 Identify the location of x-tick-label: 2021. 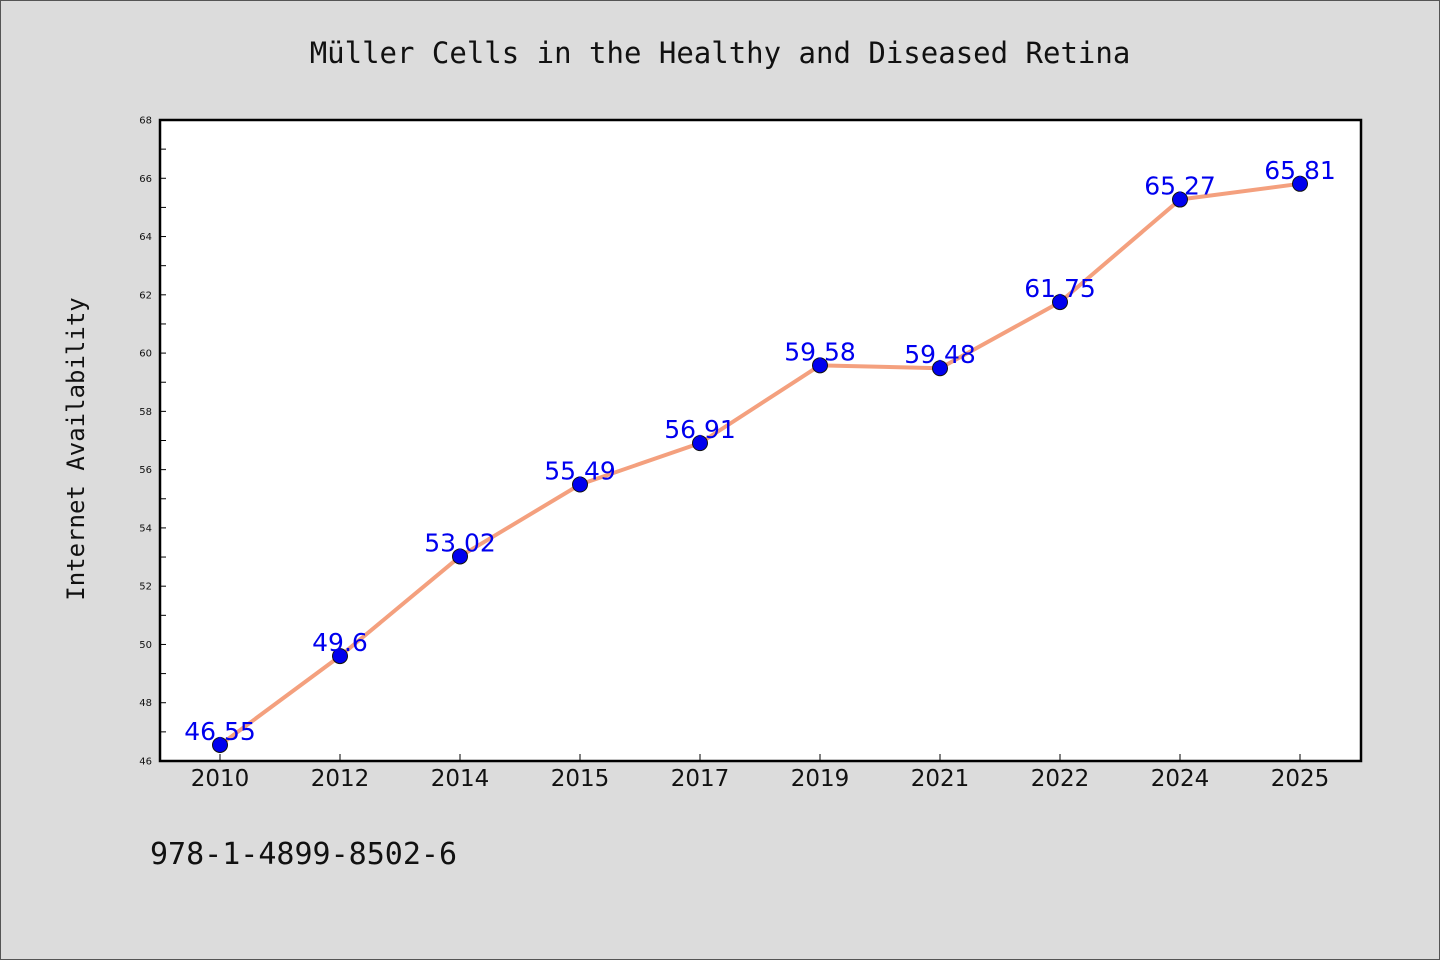
(940, 779).